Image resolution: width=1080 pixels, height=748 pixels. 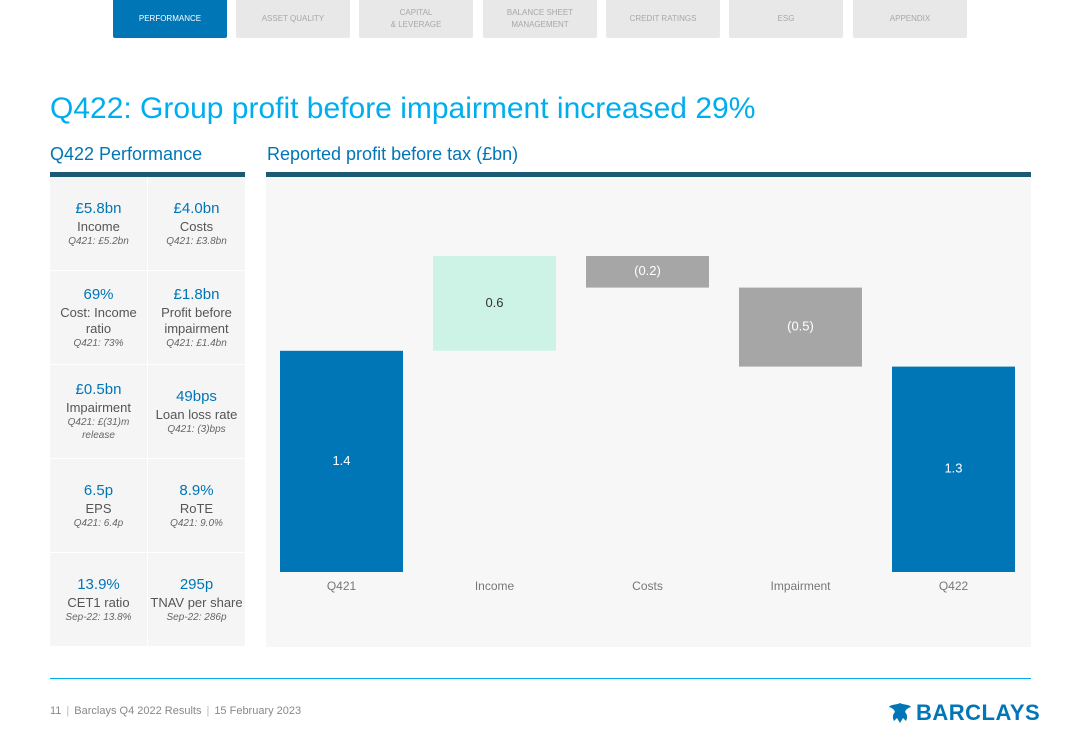 I want to click on value-label: 0.6, so click(x=494, y=302).